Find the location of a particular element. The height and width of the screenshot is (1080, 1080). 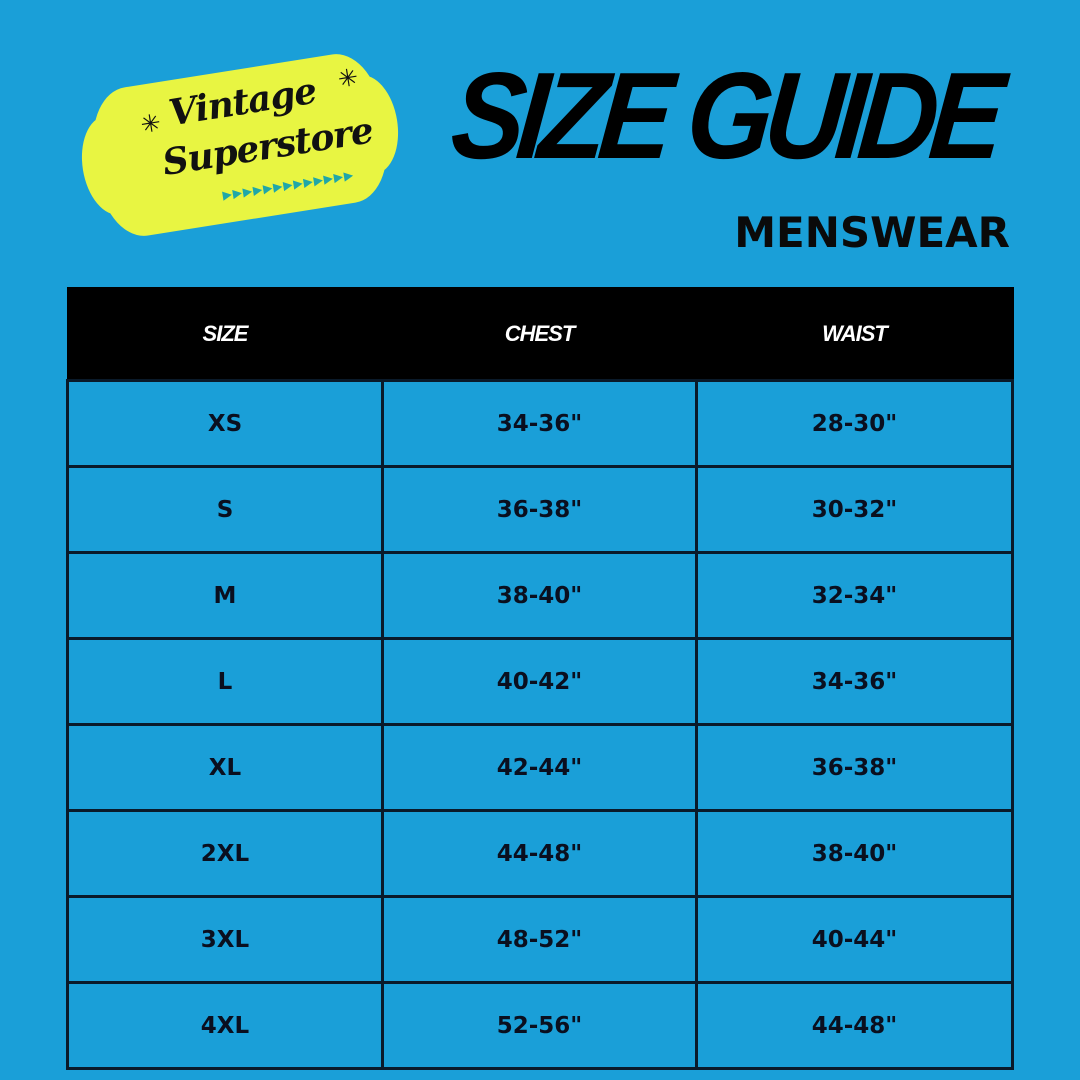

chest-cell: 42-44" is located at coordinates (539, 767).